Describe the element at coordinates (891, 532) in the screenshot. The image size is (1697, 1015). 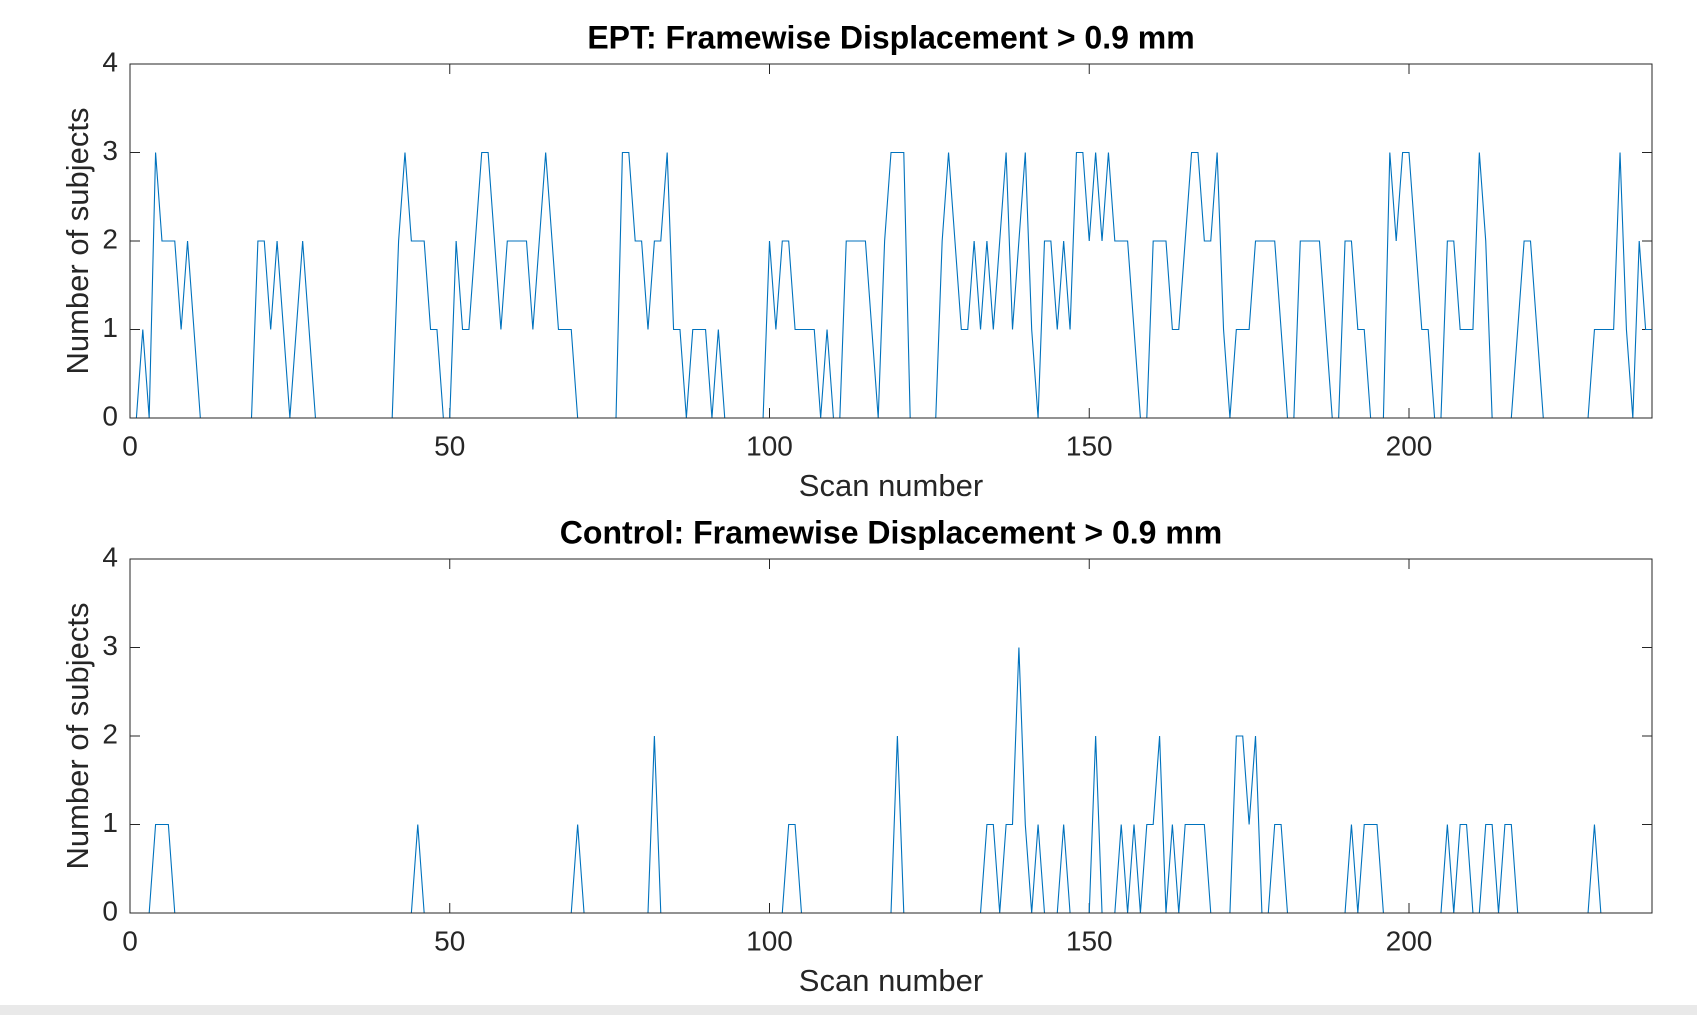
I see `chart-title: Control: Framewise Displacement > 0.9 mm` at that location.